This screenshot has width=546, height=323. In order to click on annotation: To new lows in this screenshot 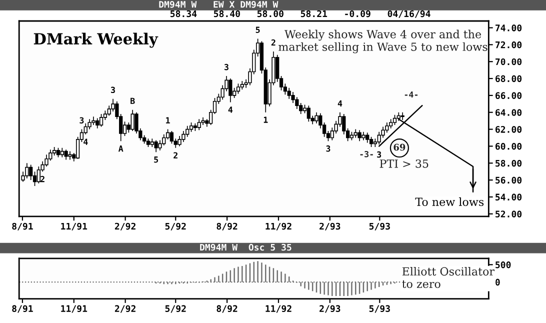, I will do `click(449, 201)`.